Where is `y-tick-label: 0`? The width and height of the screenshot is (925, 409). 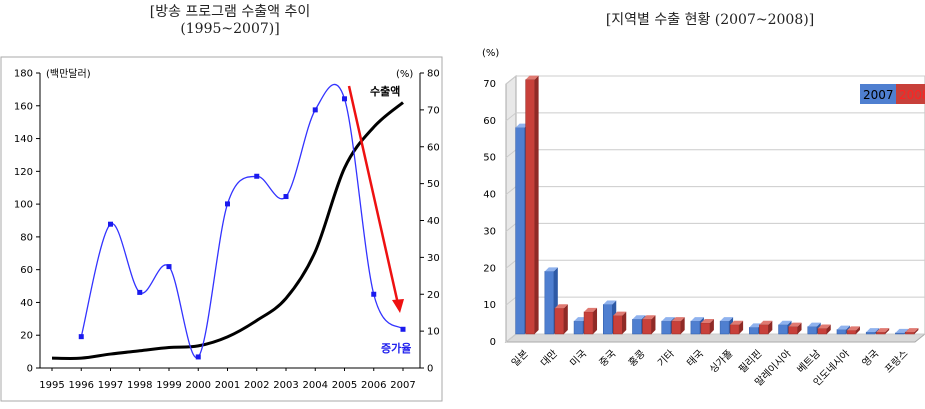 y-tick-label: 0 is located at coordinates (493, 342).